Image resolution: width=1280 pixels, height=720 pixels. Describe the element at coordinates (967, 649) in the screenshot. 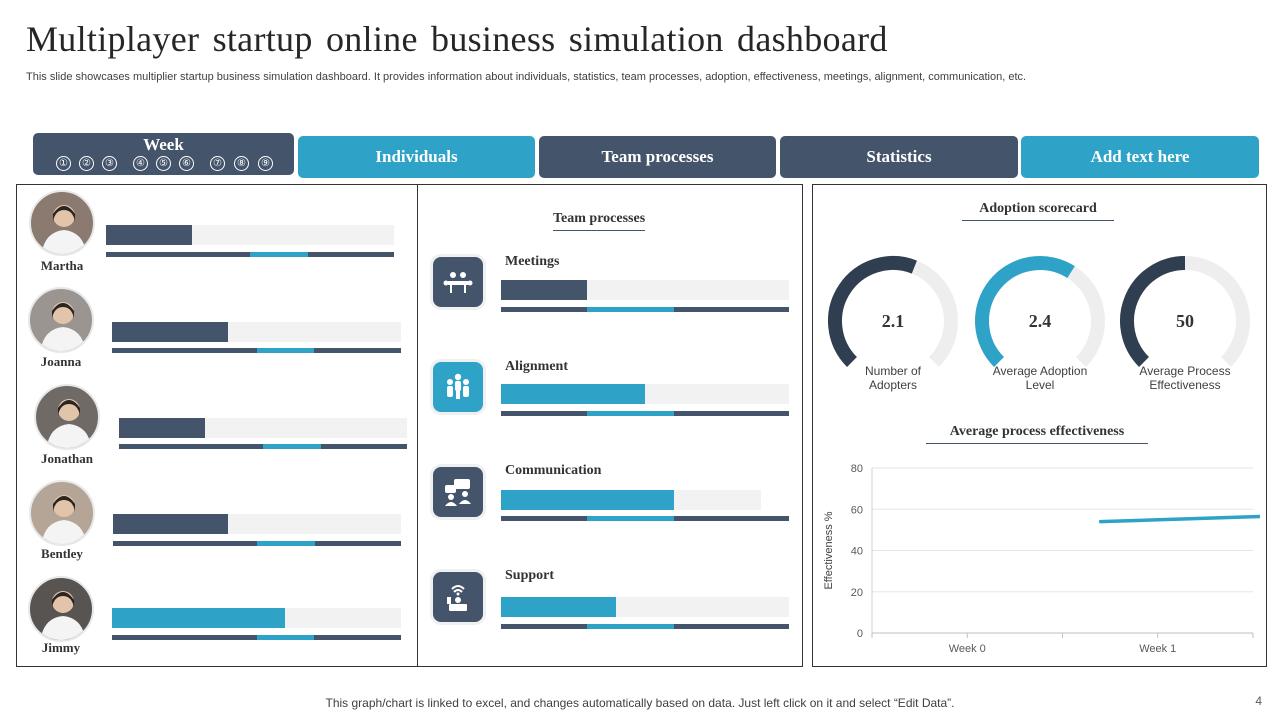

I see `x-tick-label: Week 0` at that location.